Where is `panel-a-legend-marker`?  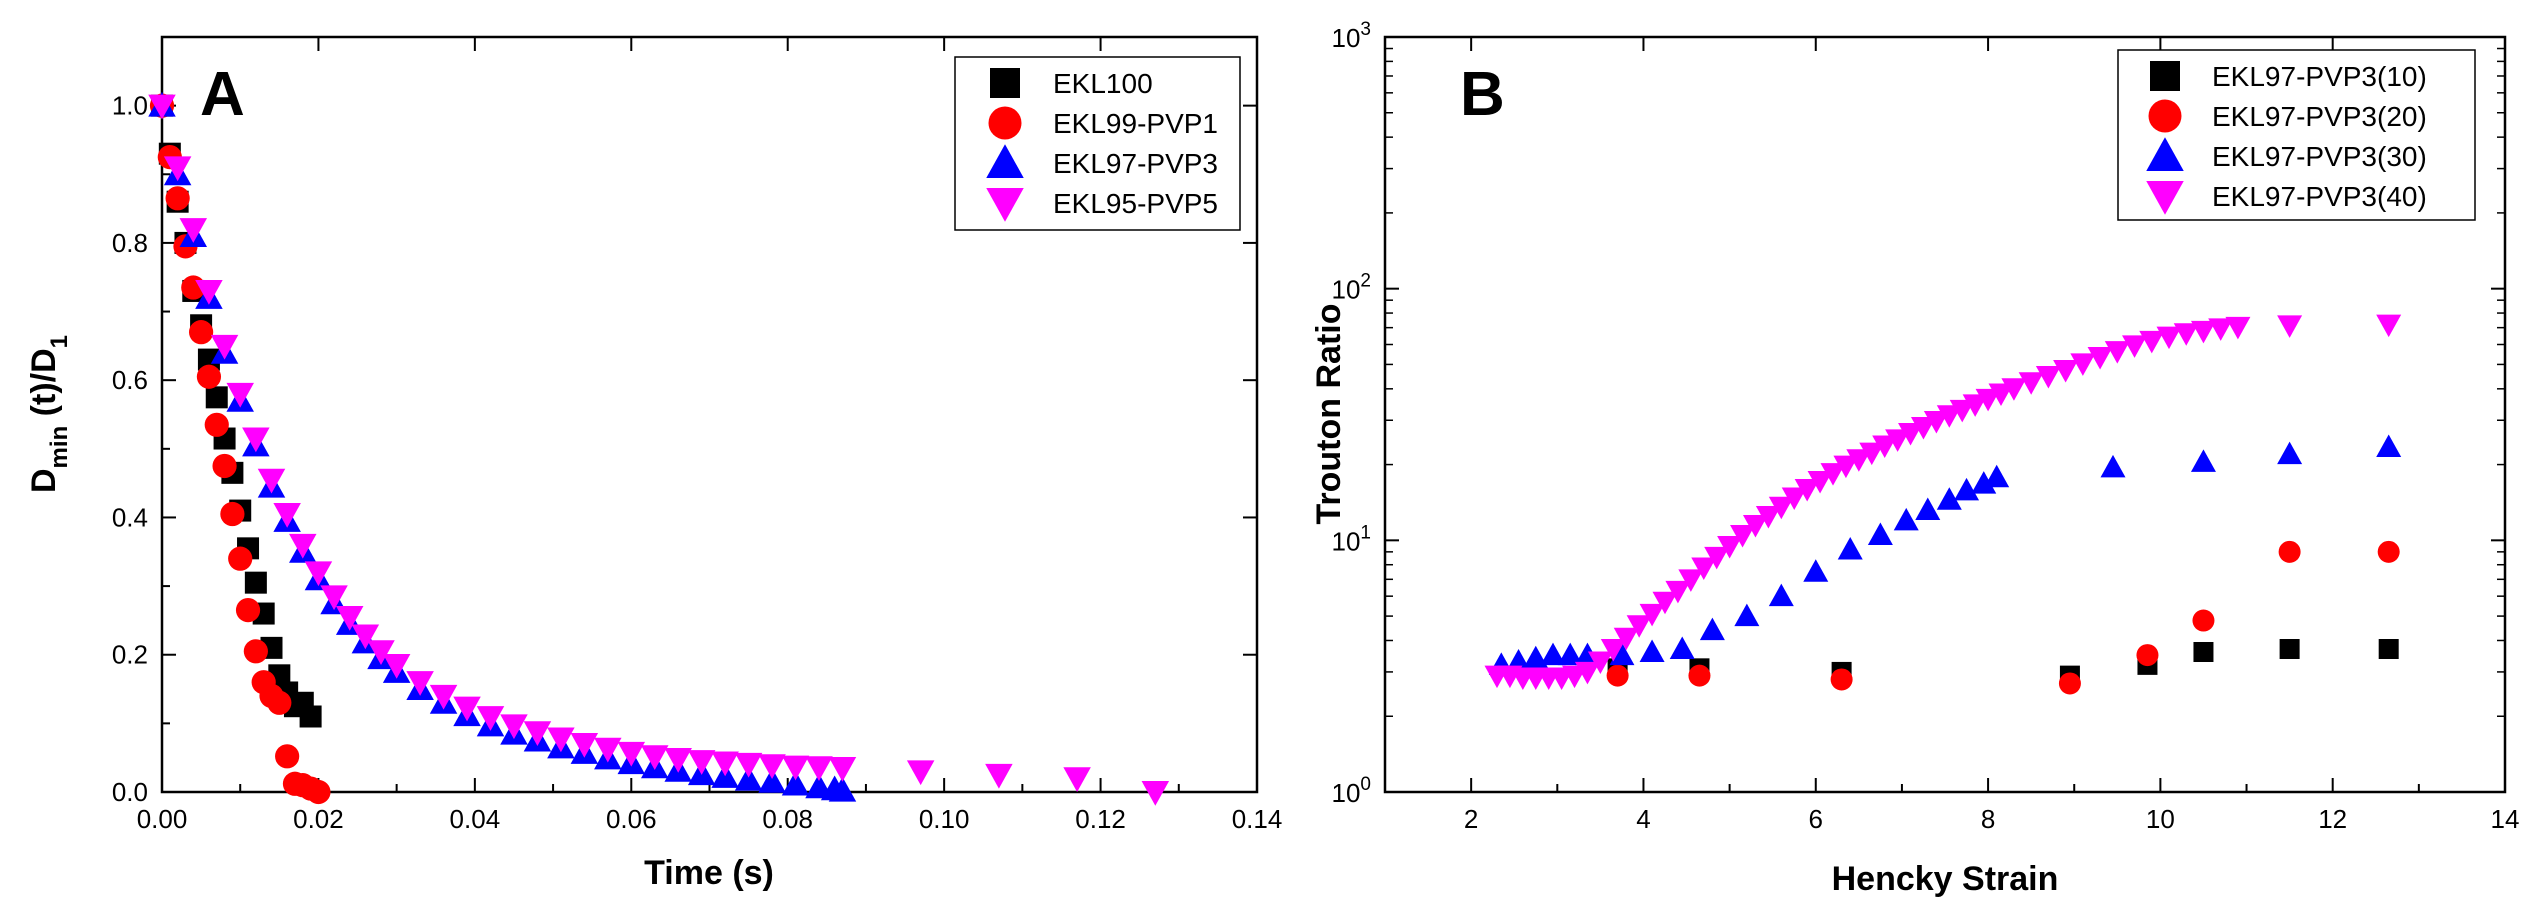 panel-a-legend-marker is located at coordinates (1005, 83).